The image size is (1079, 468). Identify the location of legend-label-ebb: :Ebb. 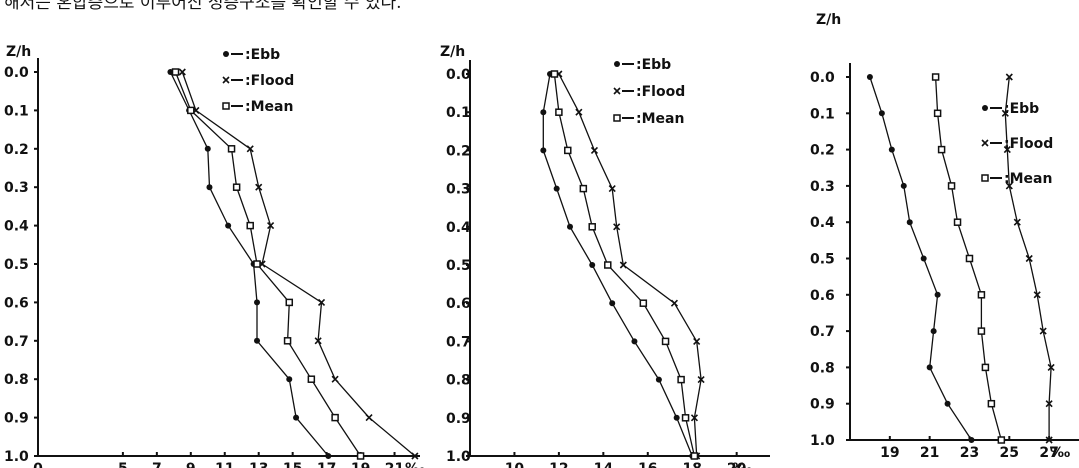
(1021, 109).